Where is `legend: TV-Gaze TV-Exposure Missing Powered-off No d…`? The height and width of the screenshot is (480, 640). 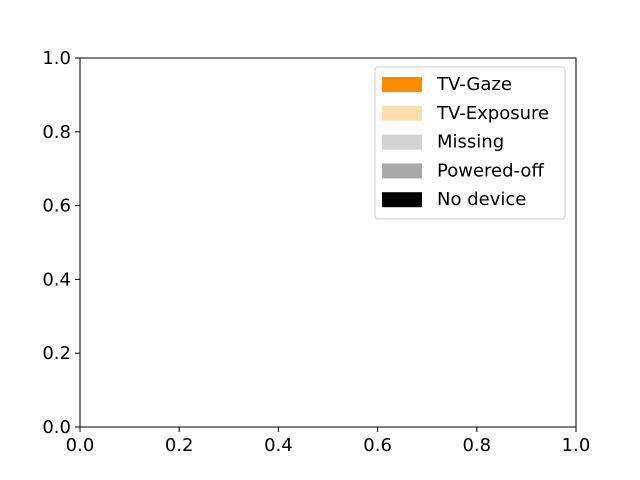
legend: TV-Gaze TV-Exposure Missing Powered-off No d… is located at coordinates (470, 143).